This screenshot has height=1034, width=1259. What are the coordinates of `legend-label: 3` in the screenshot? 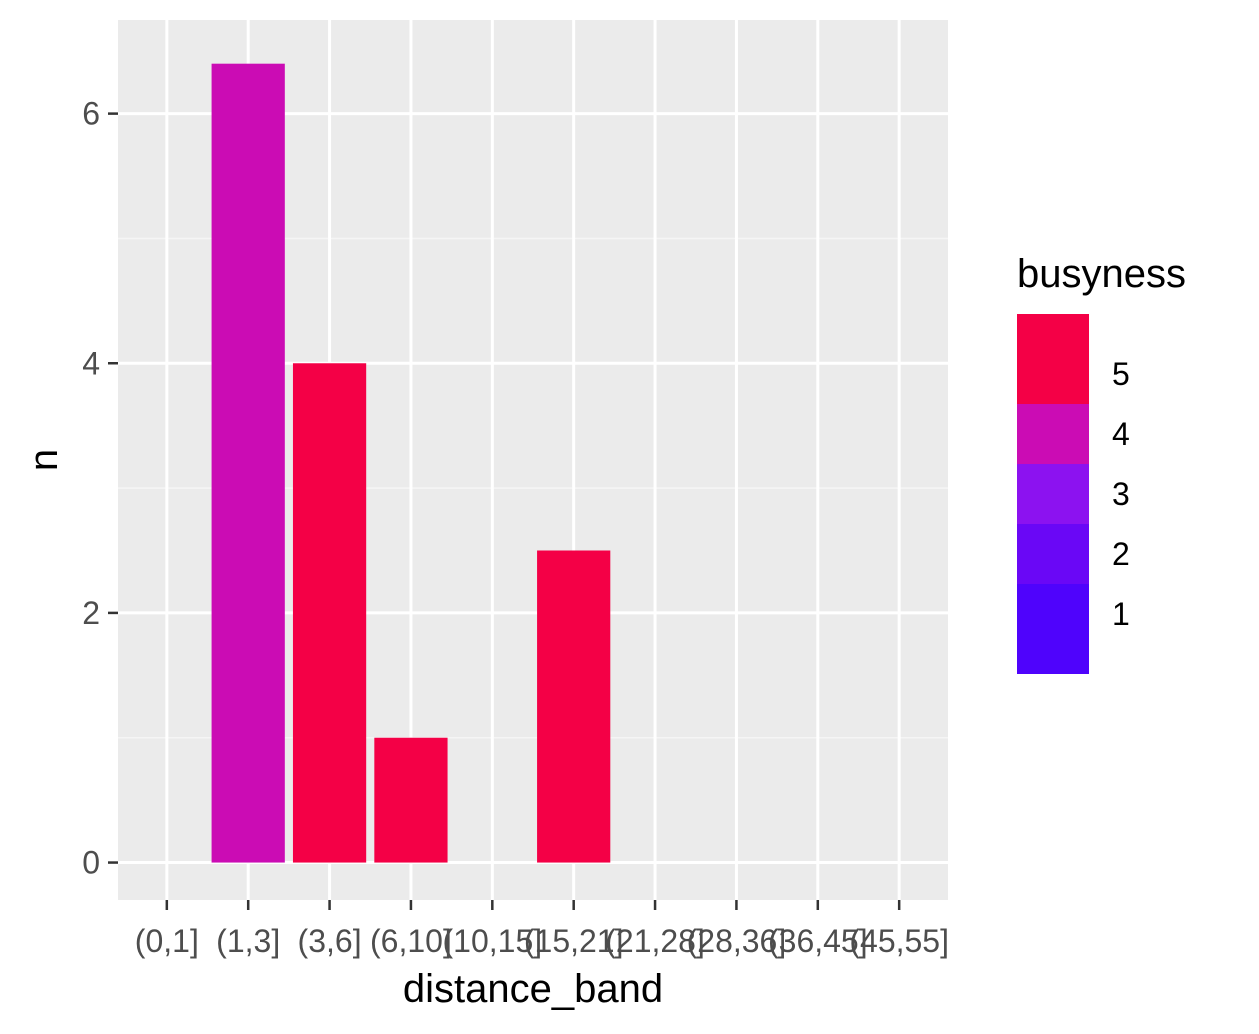 It's located at (1121, 494).